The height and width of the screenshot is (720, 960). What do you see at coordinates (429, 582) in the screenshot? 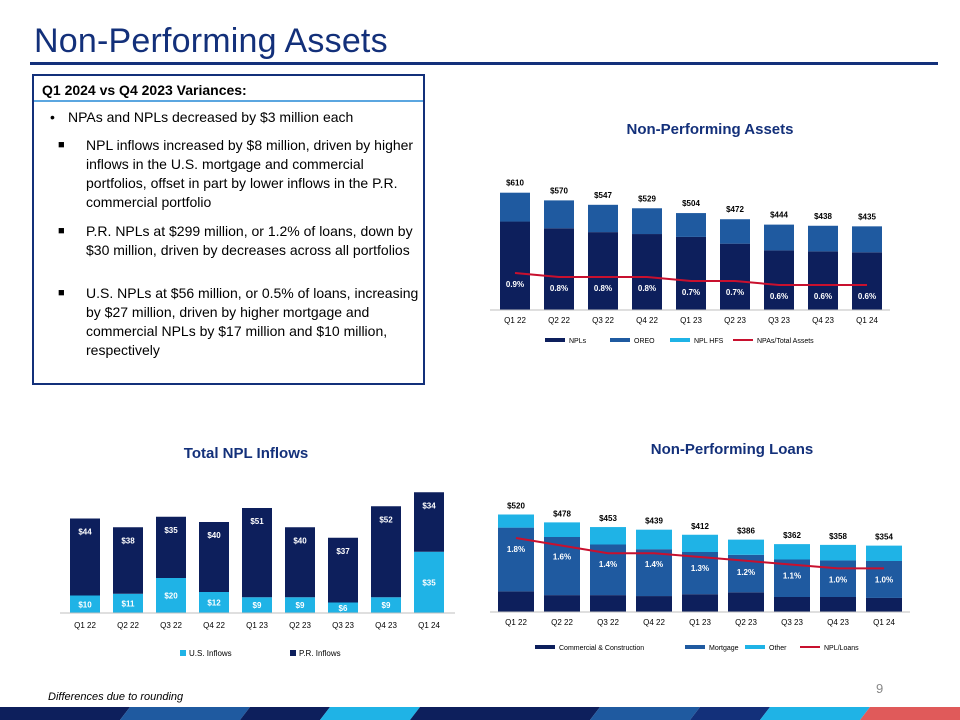
I see `us-inflow-label: $35` at bounding box center [429, 582].